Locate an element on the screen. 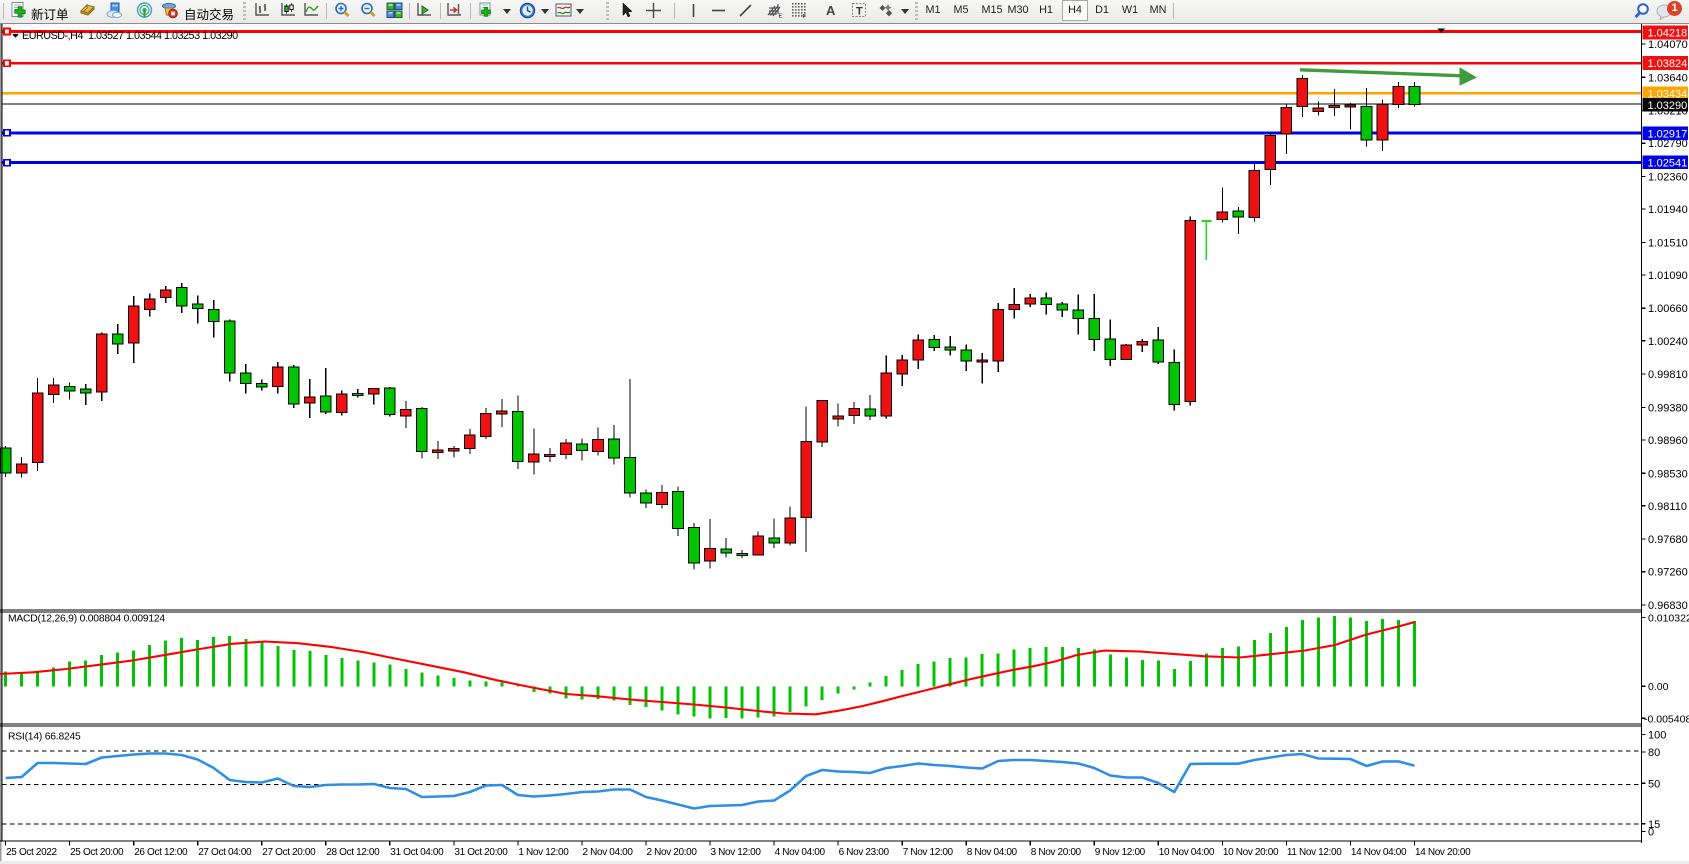 The width and height of the screenshot is (1689, 864). svg-text: 25 Oct 2022 is located at coordinates (31, 852).